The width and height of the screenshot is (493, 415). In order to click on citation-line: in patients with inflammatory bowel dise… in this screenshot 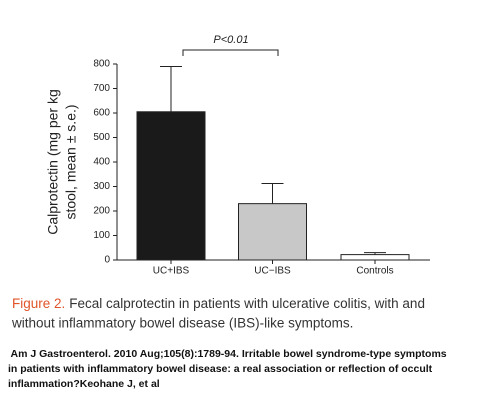, I will do `click(220, 369)`.